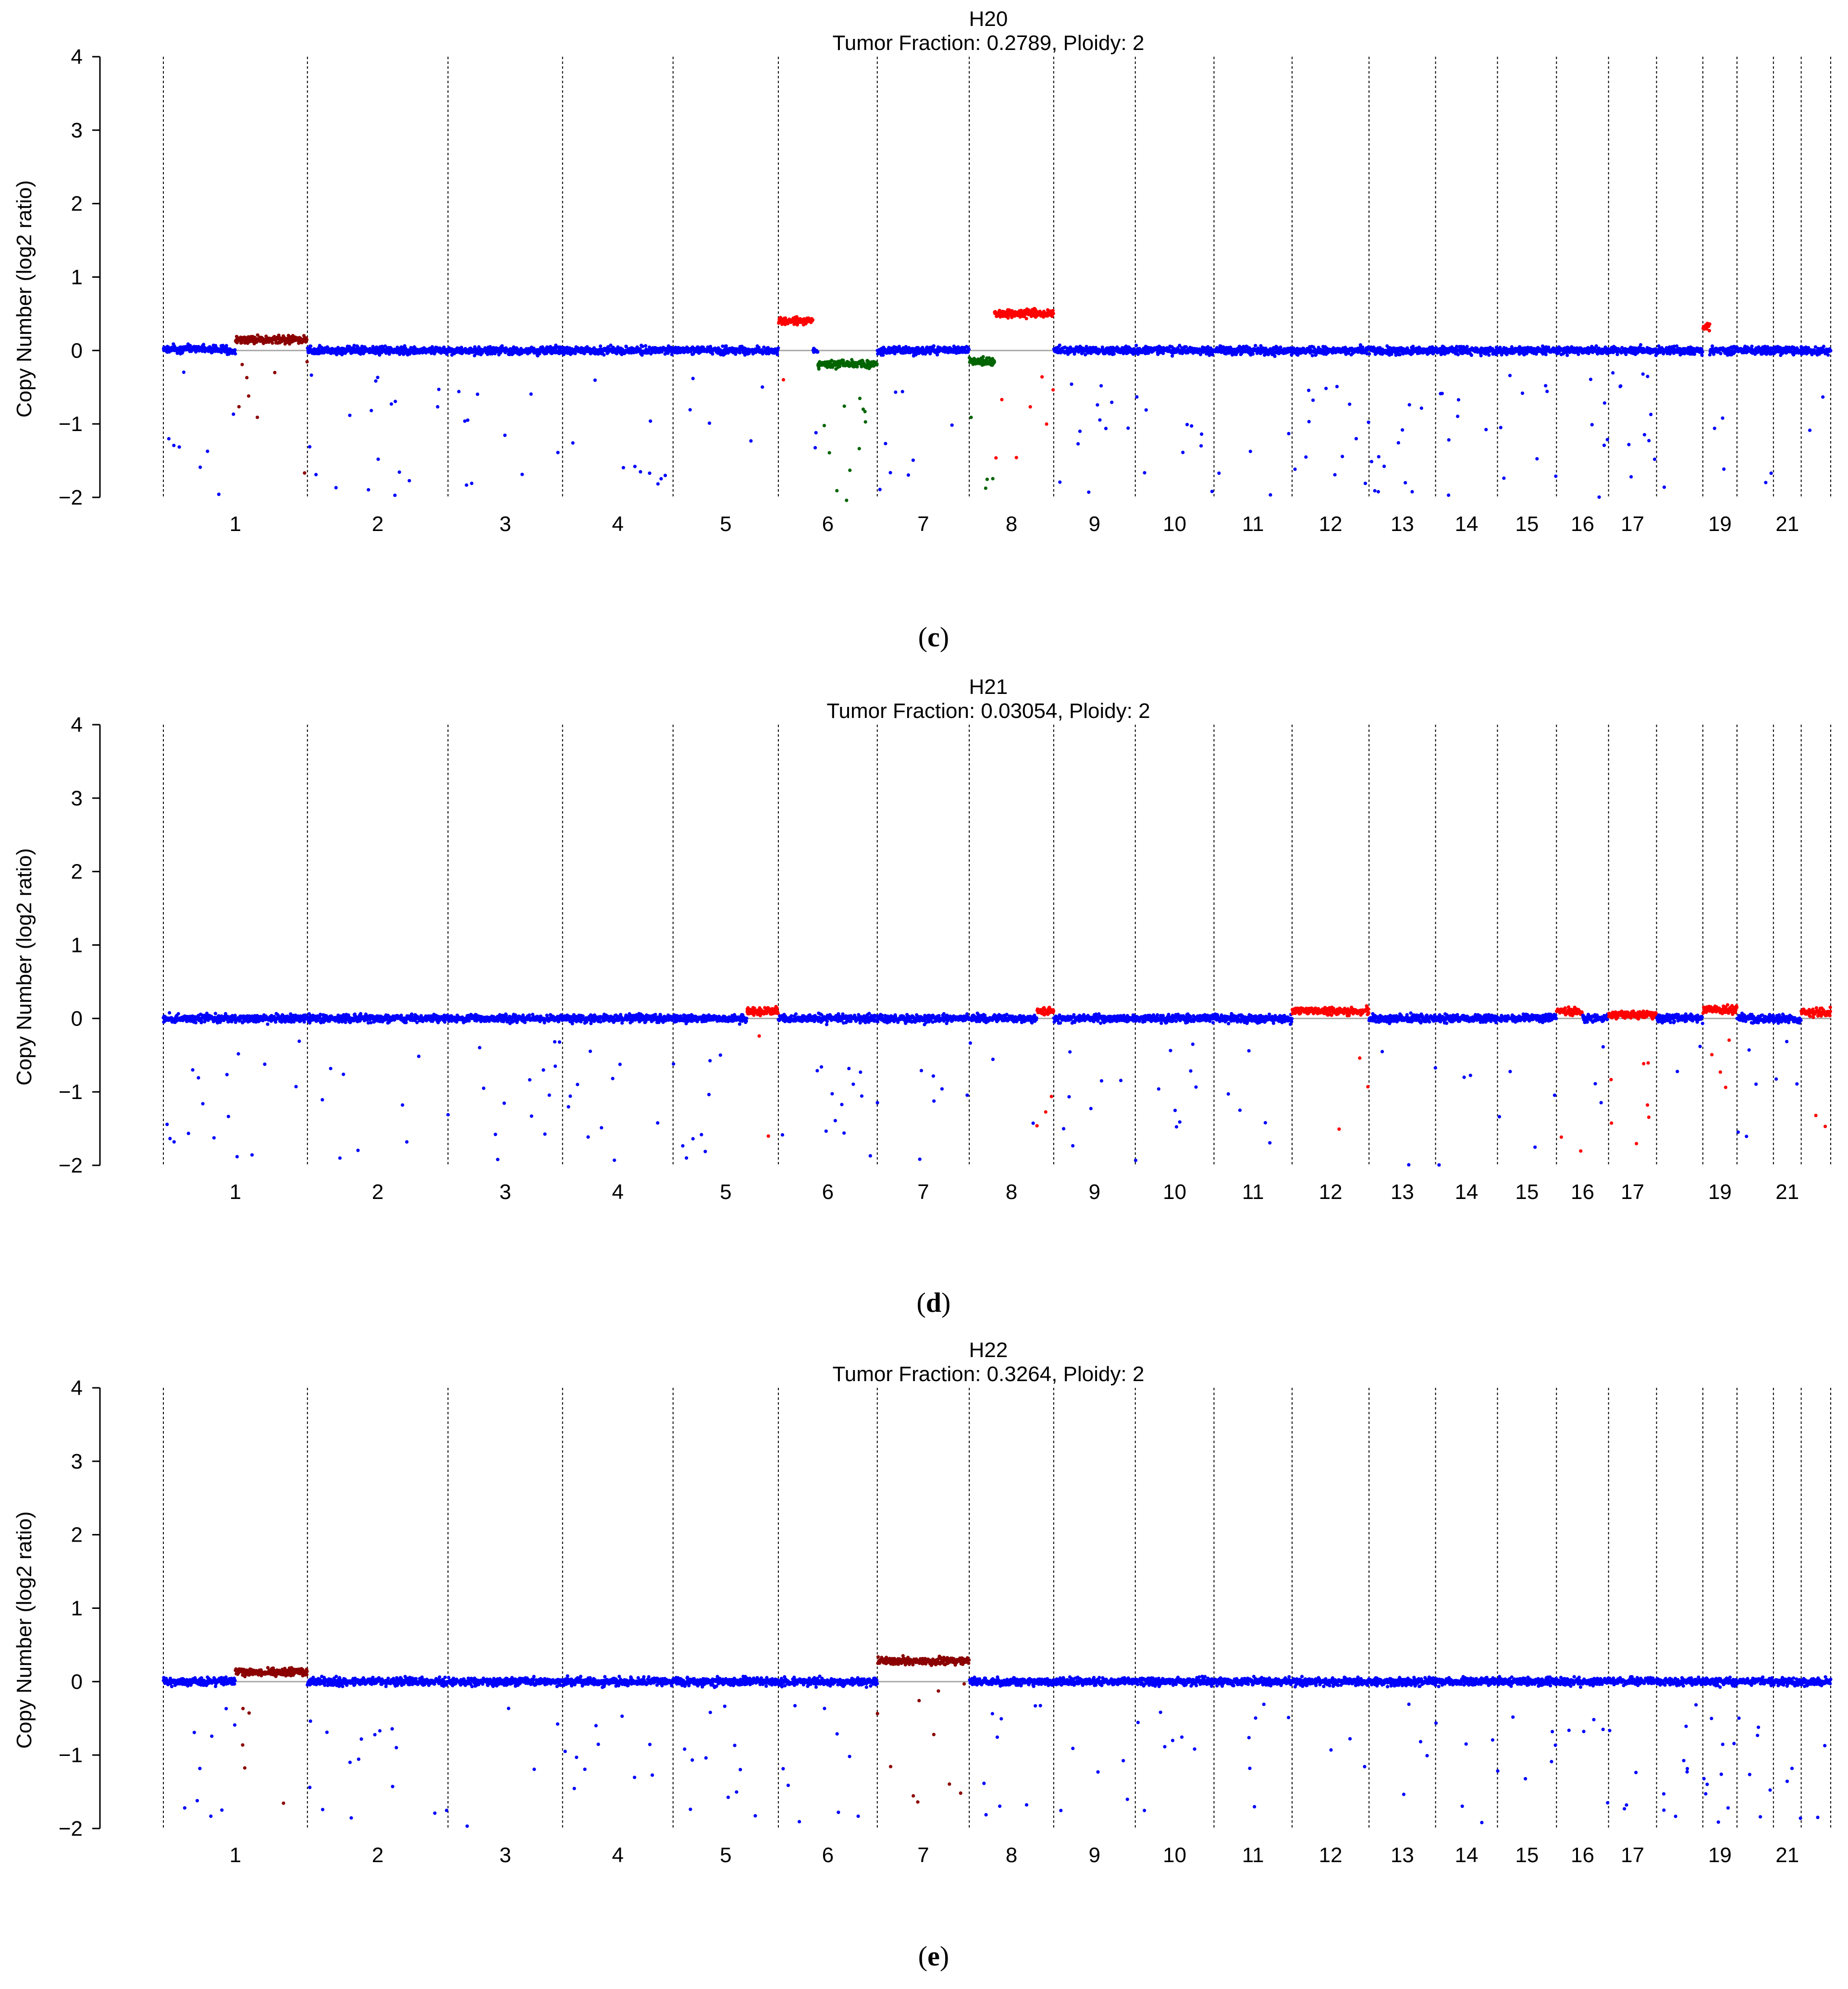 This screenshot has width=1848, height=1989. What do you see at coordinates (77, 1019) in the screenshot?
I see `y-tick-label: 0` at bounding box center [77, 1019].